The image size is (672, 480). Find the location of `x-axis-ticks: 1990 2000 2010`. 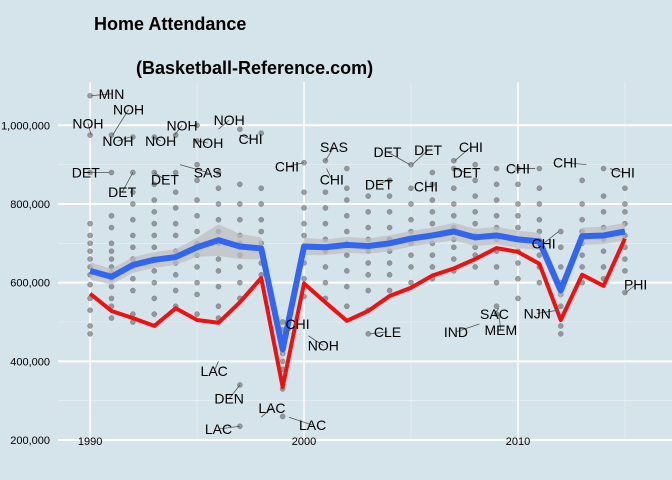

x-axis-ticks: 1990 2000 2010 is located at coordinates (304, 442).